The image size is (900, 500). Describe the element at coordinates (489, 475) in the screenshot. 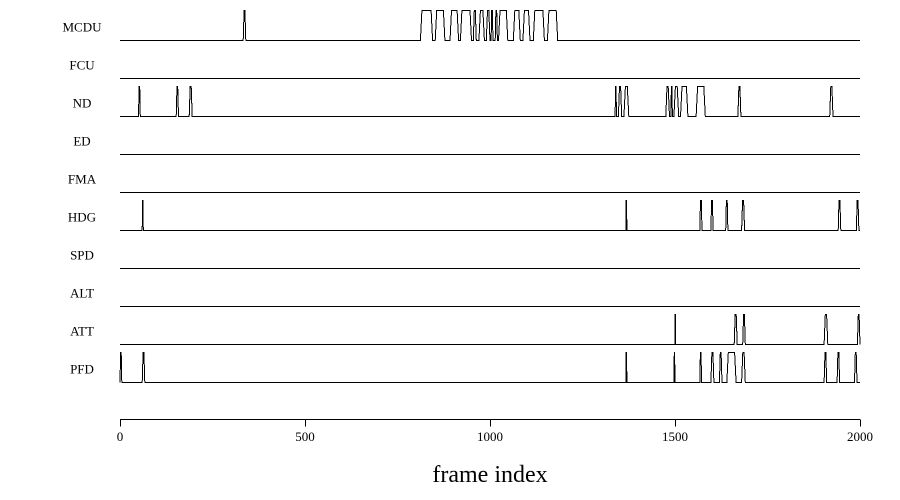

I see `x-axis-label: frame index` at that location.